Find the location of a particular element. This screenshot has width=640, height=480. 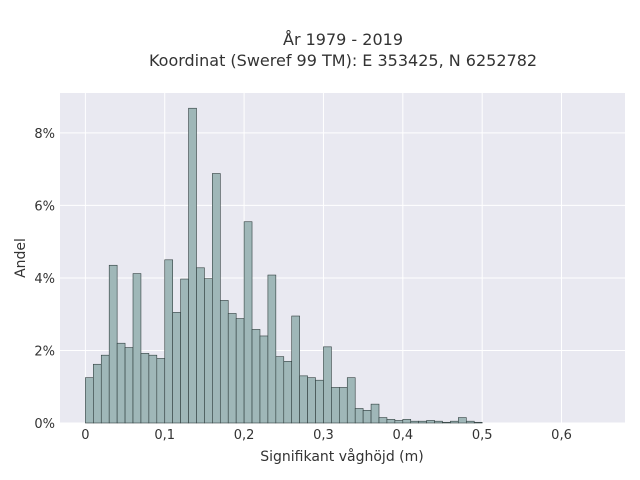

y-tick-label-0: 0% is located at coordinates (44, 424).